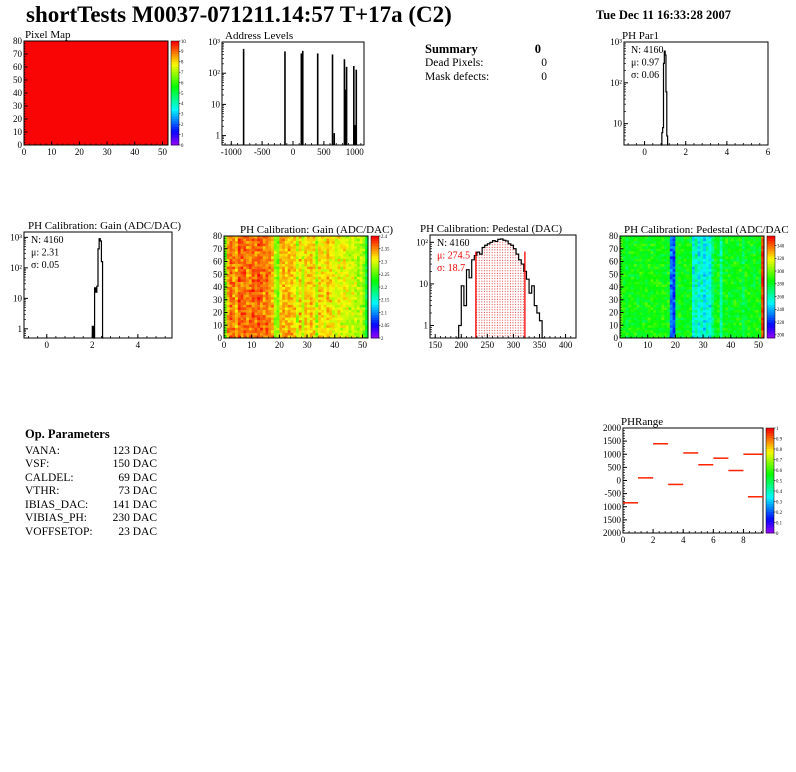  I want to click on ph-par1-chart: 0 2 4 6 10 10² 10³ N: 4160 μ: 0.97σ: 0.06 PH Par1, so click(690, 93).